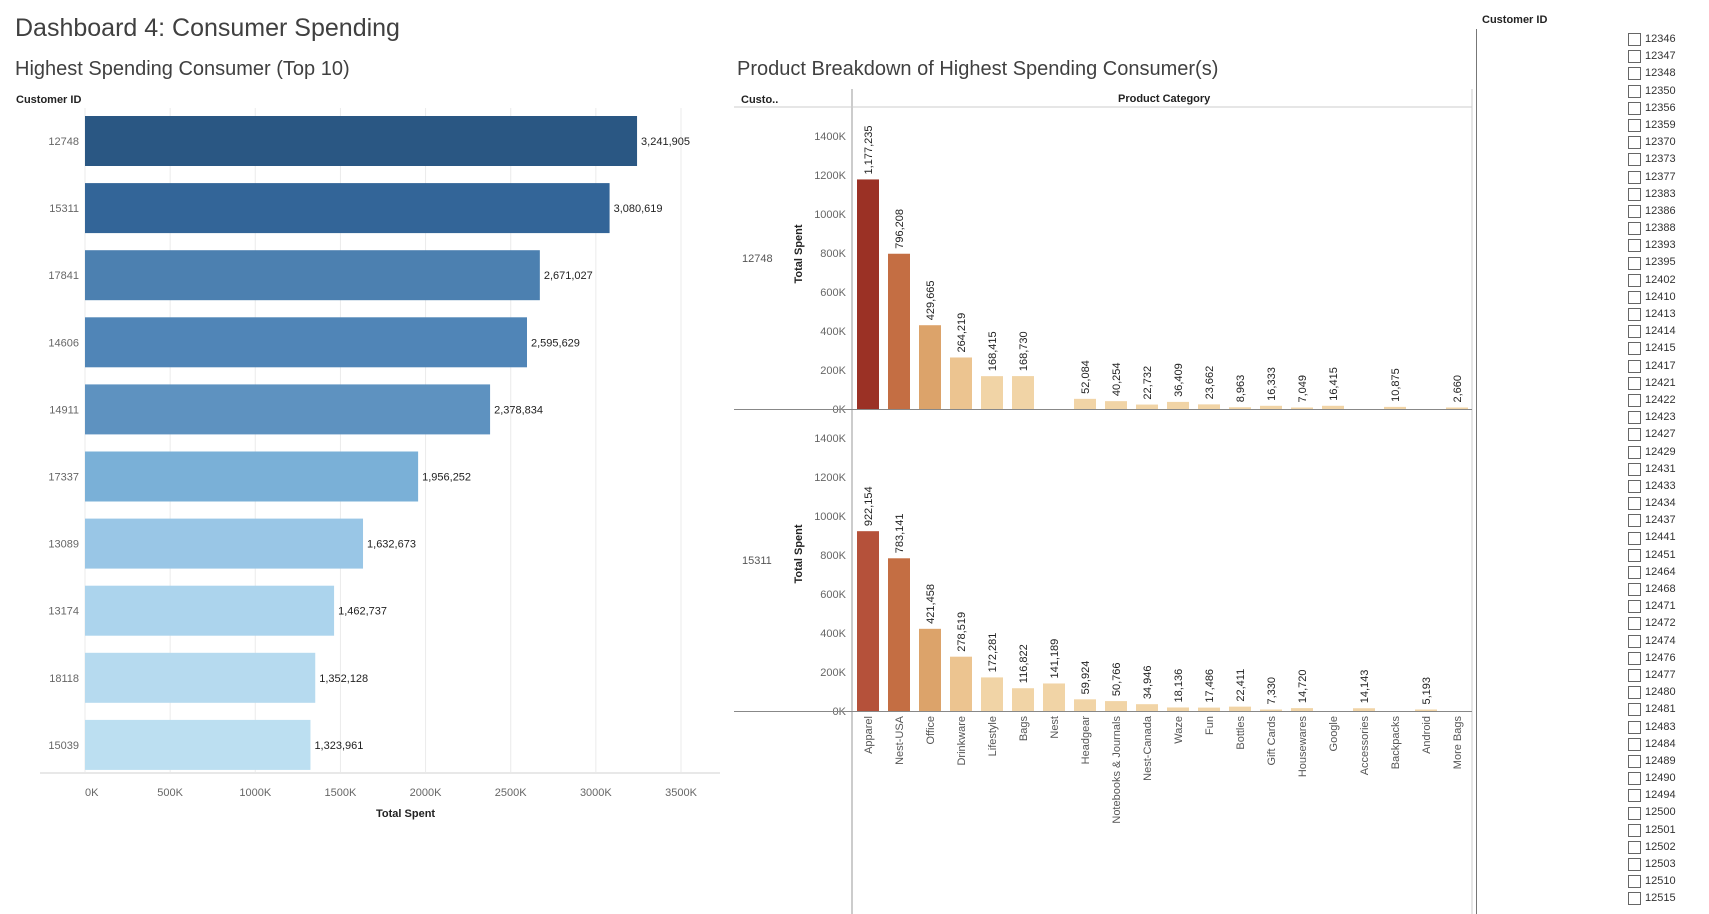  What do you see at coordinates (1668, 314) in the screenshot?
I see `filter-item: 12413` at bounding box center [1668, 314].